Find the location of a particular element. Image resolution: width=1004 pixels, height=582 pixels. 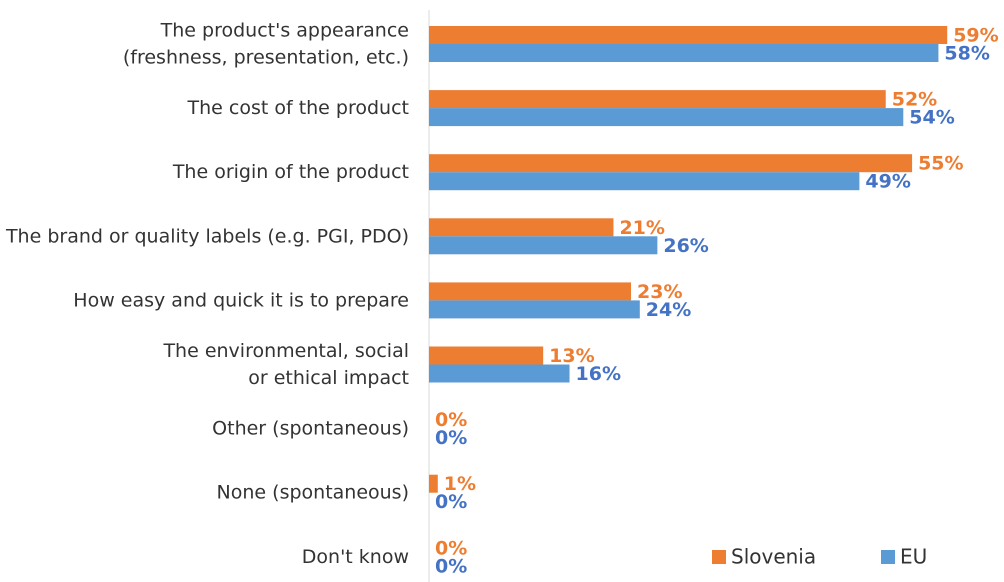

value-label: 21% is located at coordinates (641, 228).